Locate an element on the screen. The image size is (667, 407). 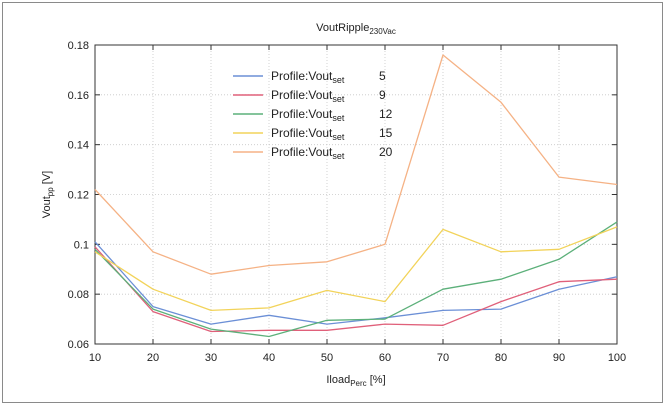
legend-item-15: Profile:Voutset 15 is located at coordinates (313, 134).